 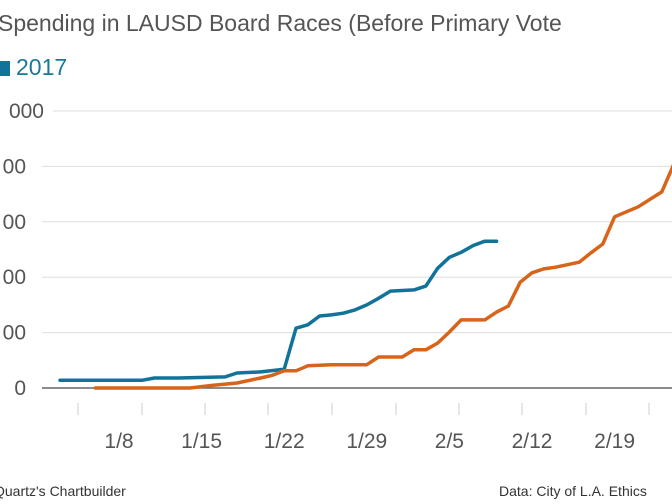 I want to click on x-tick-label: 2/5, so click(x=449, y=441).